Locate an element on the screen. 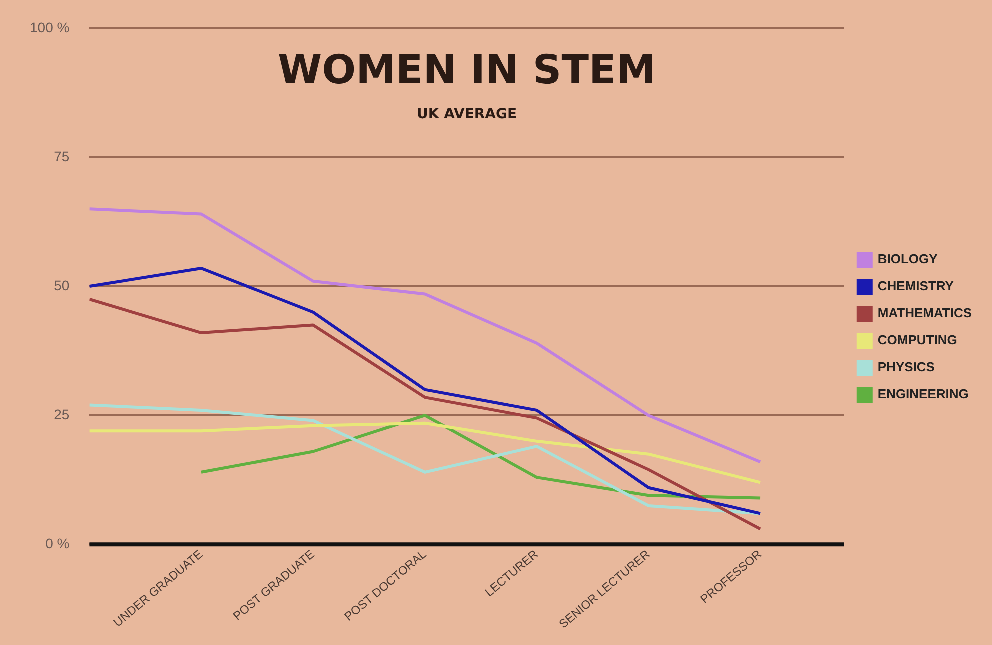 The height and width of the screenshot is (645, 992). legend-label: MATHEMATICS is located at coordinates (925, 313).